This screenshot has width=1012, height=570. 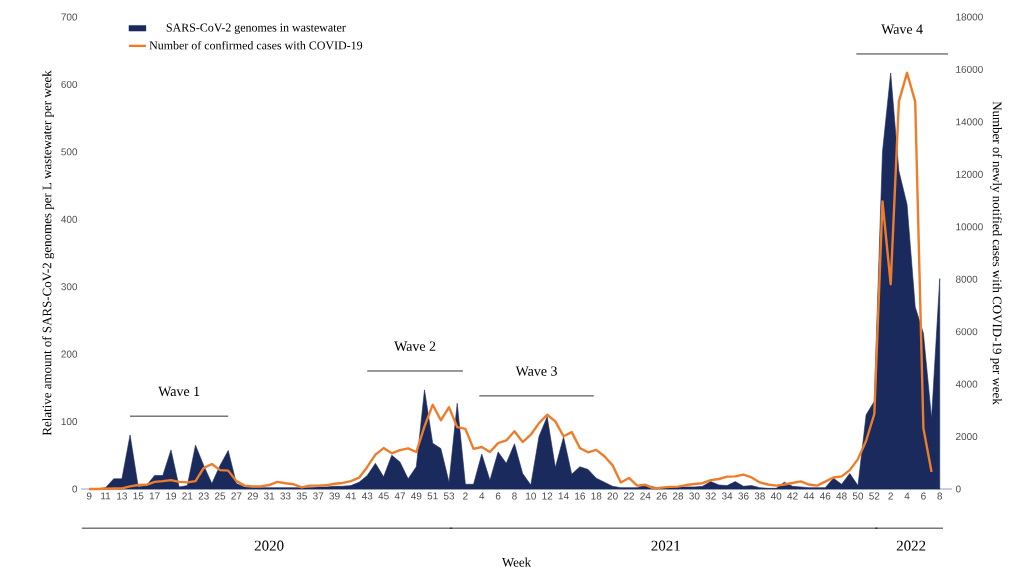 What do you see at coordinates (858, 496) in the screenshot?
I see `x-tick-label: 50` at bounding box center [858, 496].